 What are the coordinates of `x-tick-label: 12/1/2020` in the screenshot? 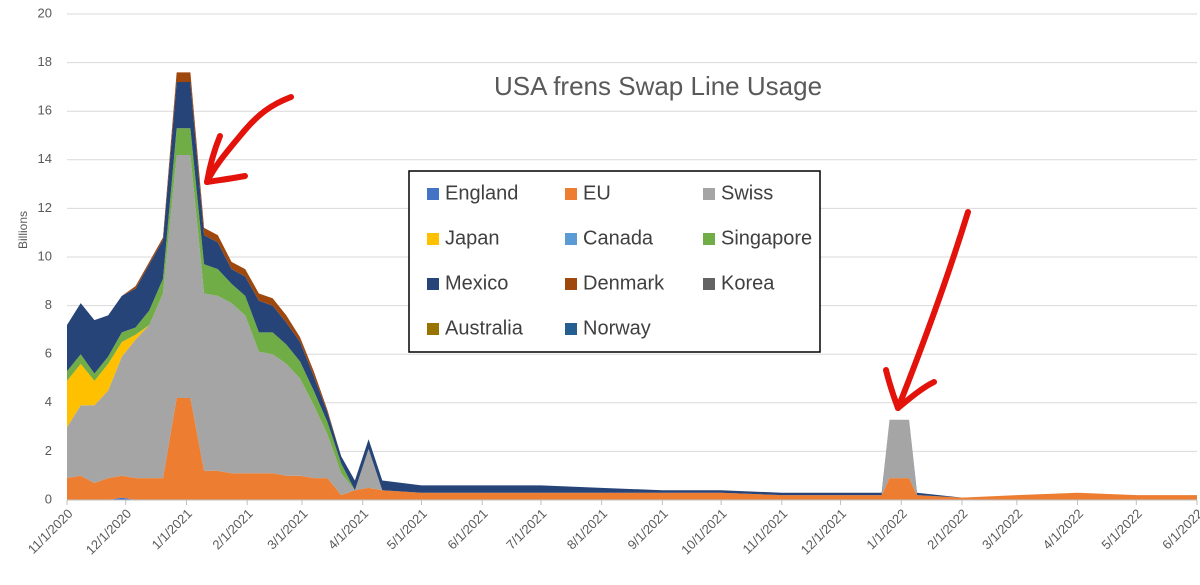 It's located at (109, 532).